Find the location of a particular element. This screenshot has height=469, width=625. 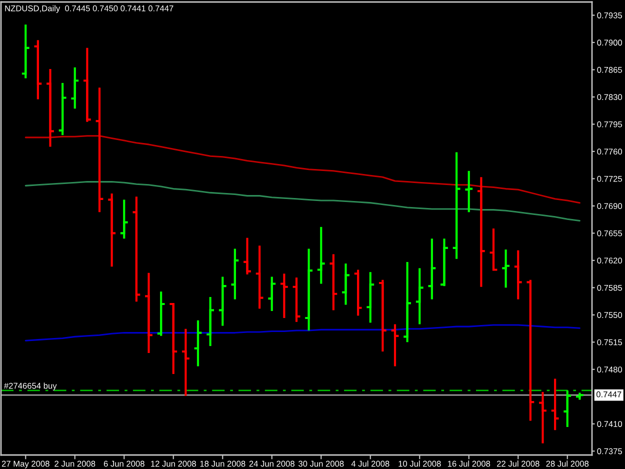

x-tick-label: 30 Jun 2008 is located at coordinates (321, 463).